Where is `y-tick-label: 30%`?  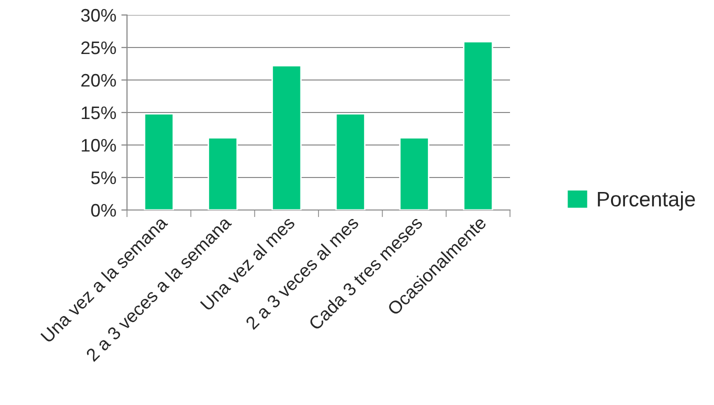 y-tick-label: 30% is located at coordinates (98, 15).